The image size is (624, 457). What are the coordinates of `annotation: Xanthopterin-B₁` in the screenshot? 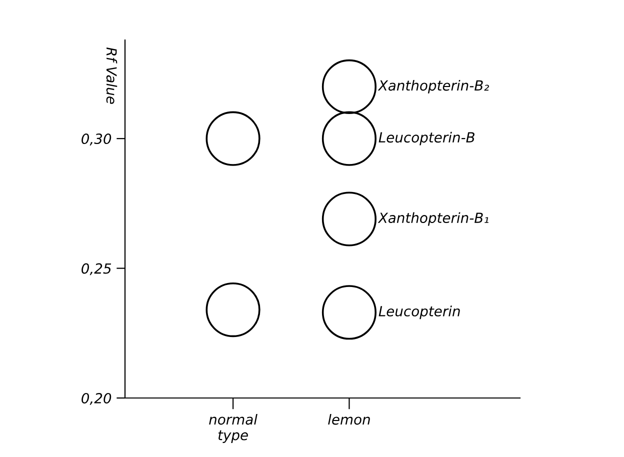 It's located at (433, 219).